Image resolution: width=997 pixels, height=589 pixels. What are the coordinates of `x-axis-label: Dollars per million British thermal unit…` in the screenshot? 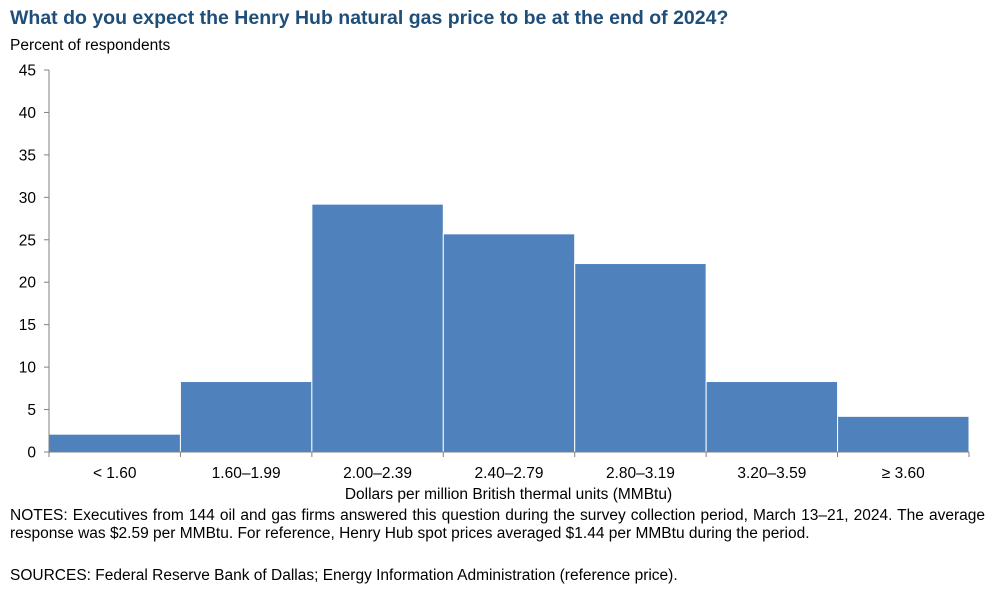 It's located at (508, 494).